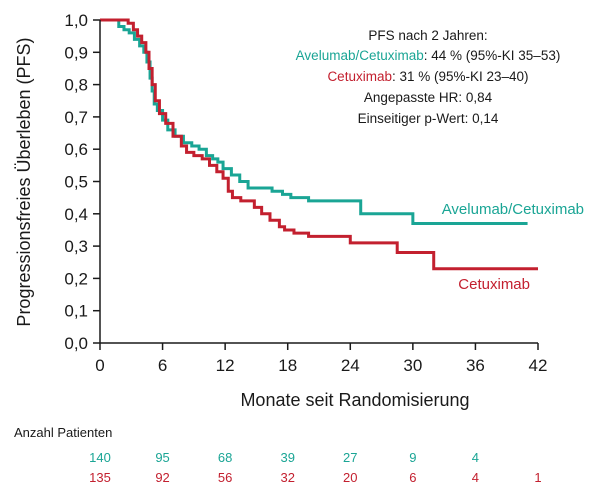 The width and height of the screenshot is (600, 496). Describe the element at coordinates (475, 365) in the screenshot. I see `x-tick-label: 36` at that location.